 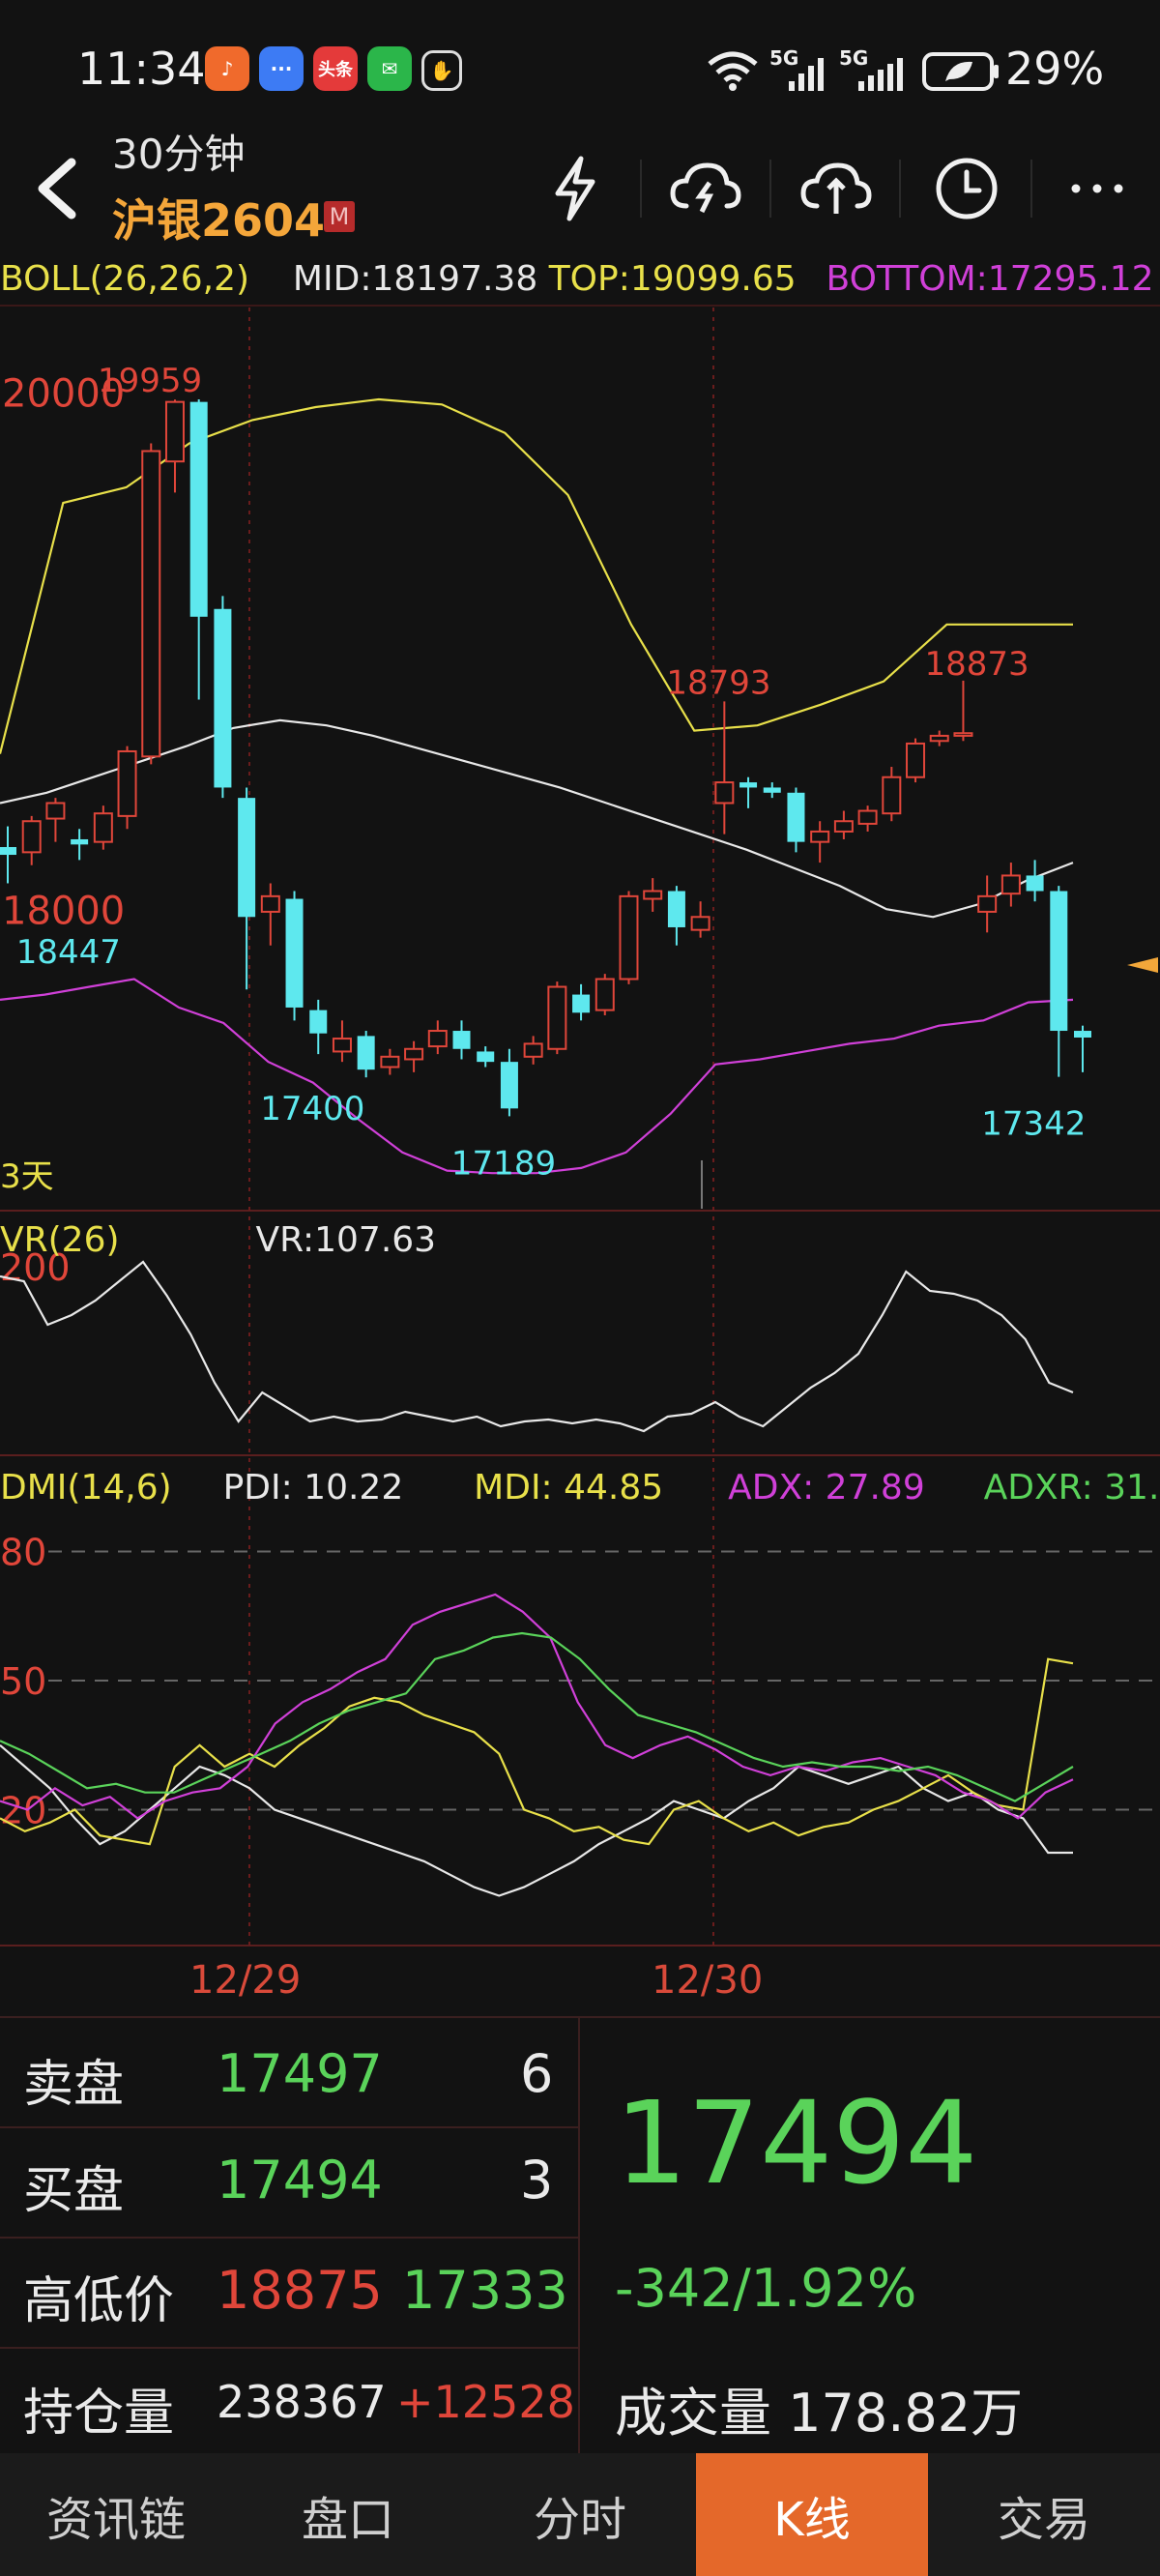 I want to click on cloud-download-icon, so click(x=706, y=188).